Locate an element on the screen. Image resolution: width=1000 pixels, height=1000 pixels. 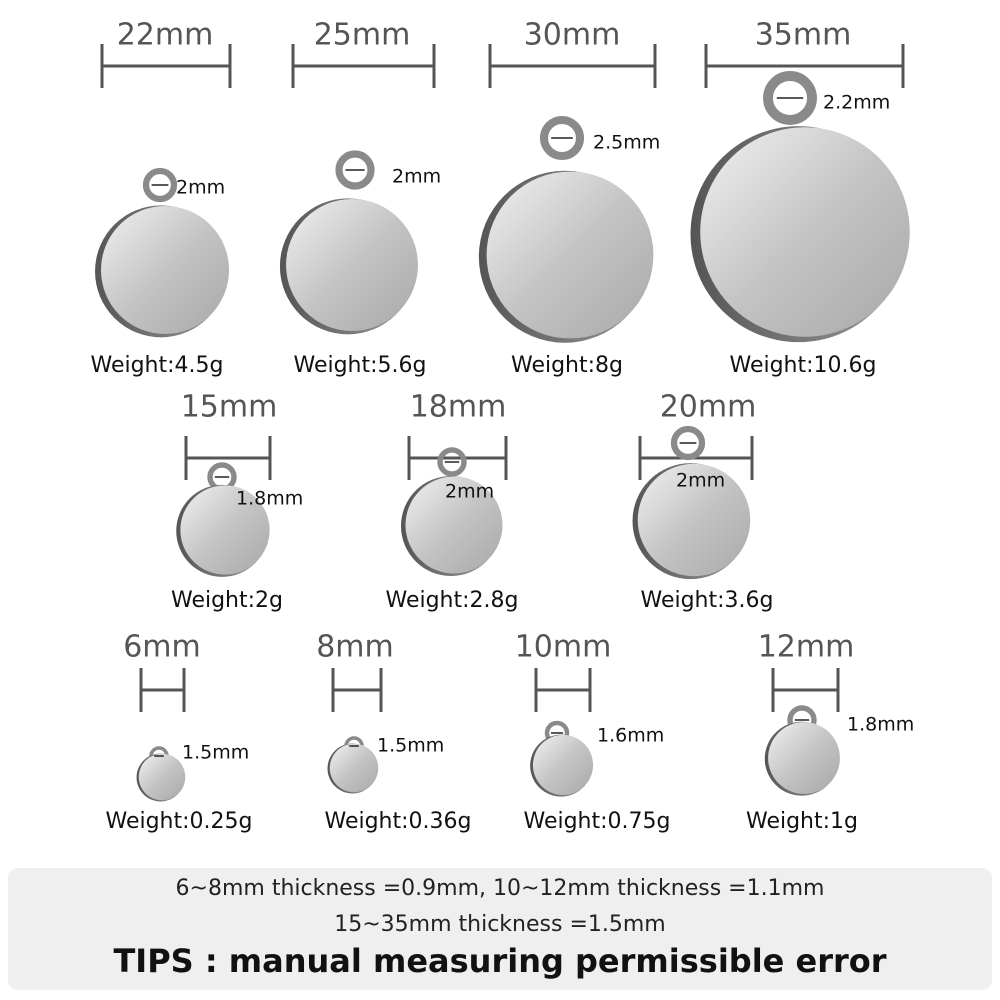
size-label: 25mm is located at coordinates (362, 35).